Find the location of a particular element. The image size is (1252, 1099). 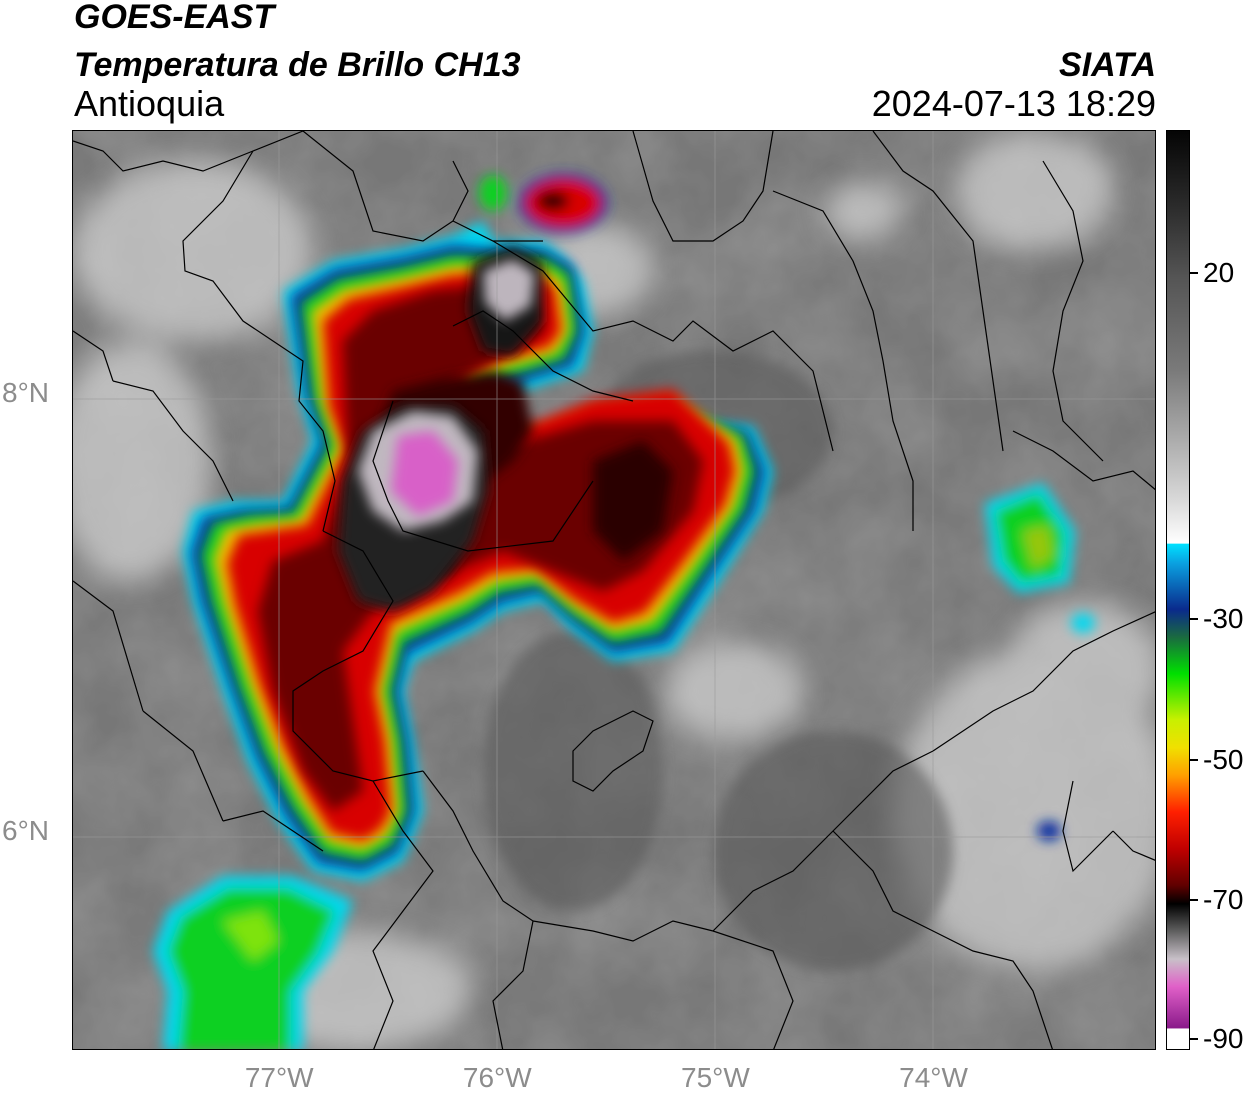

colorbar-tick-label: -70 is located at coordinates (1223, 900).